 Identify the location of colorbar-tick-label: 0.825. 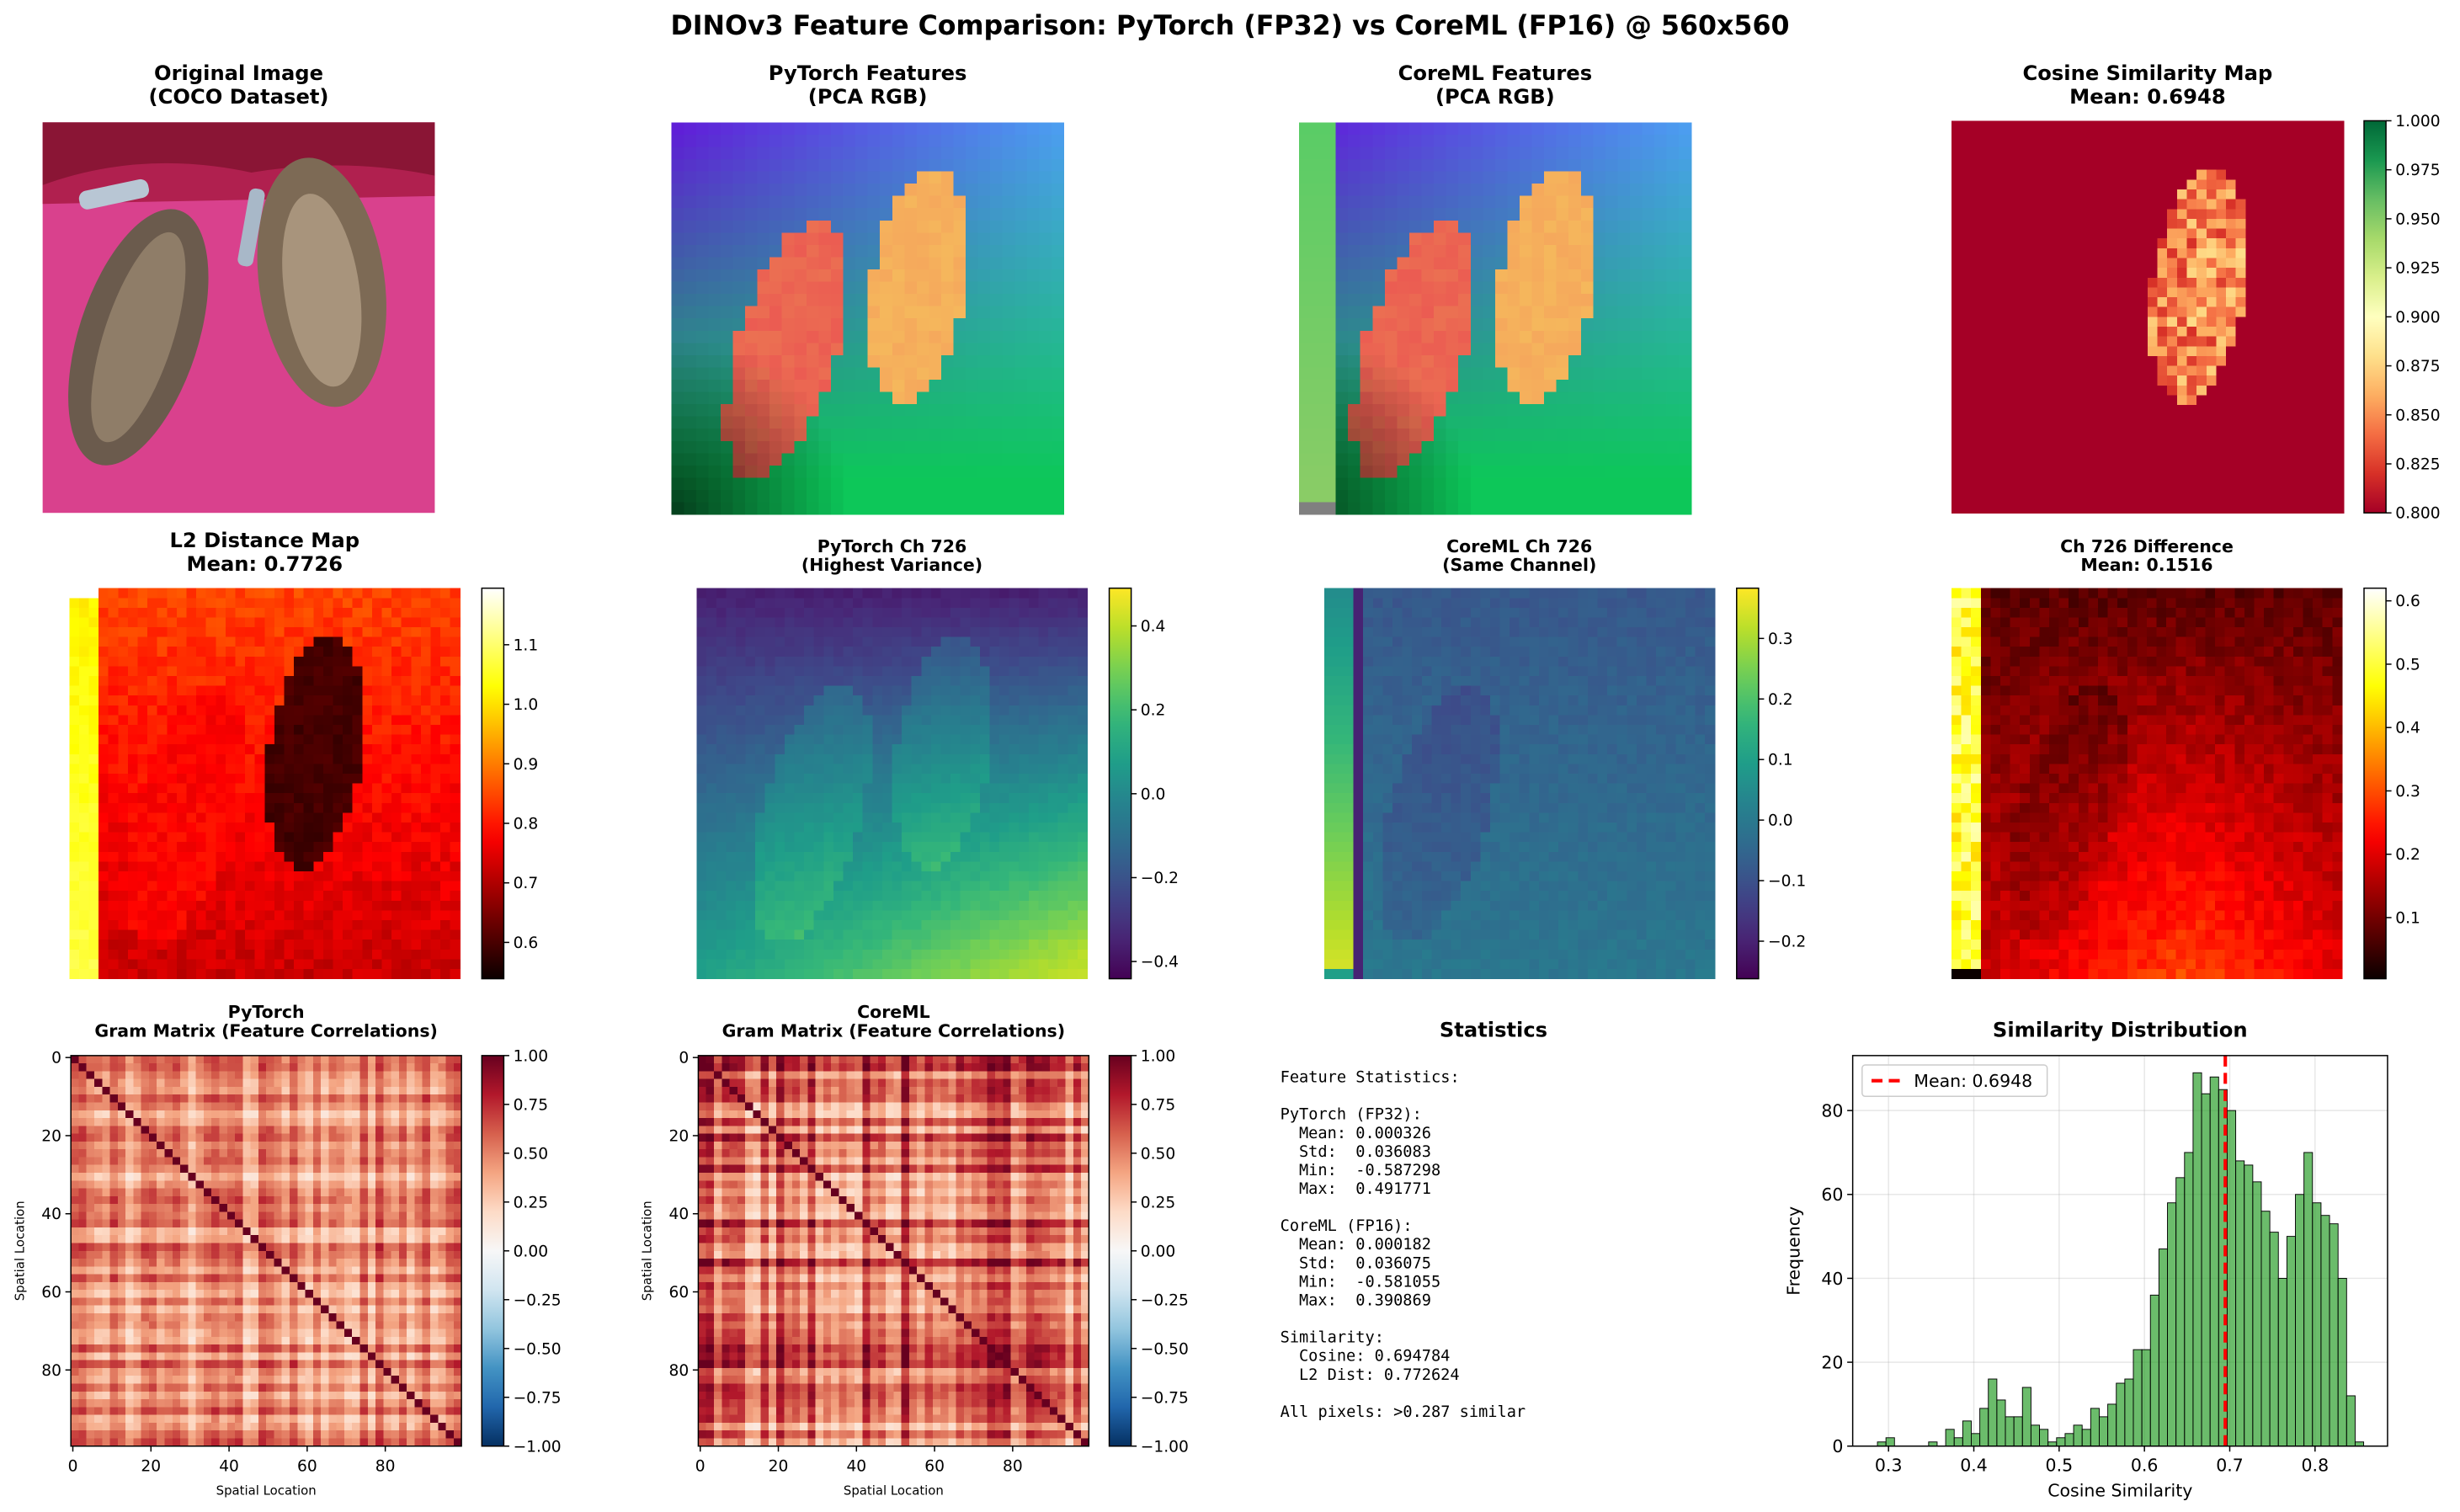
(2417, 465).